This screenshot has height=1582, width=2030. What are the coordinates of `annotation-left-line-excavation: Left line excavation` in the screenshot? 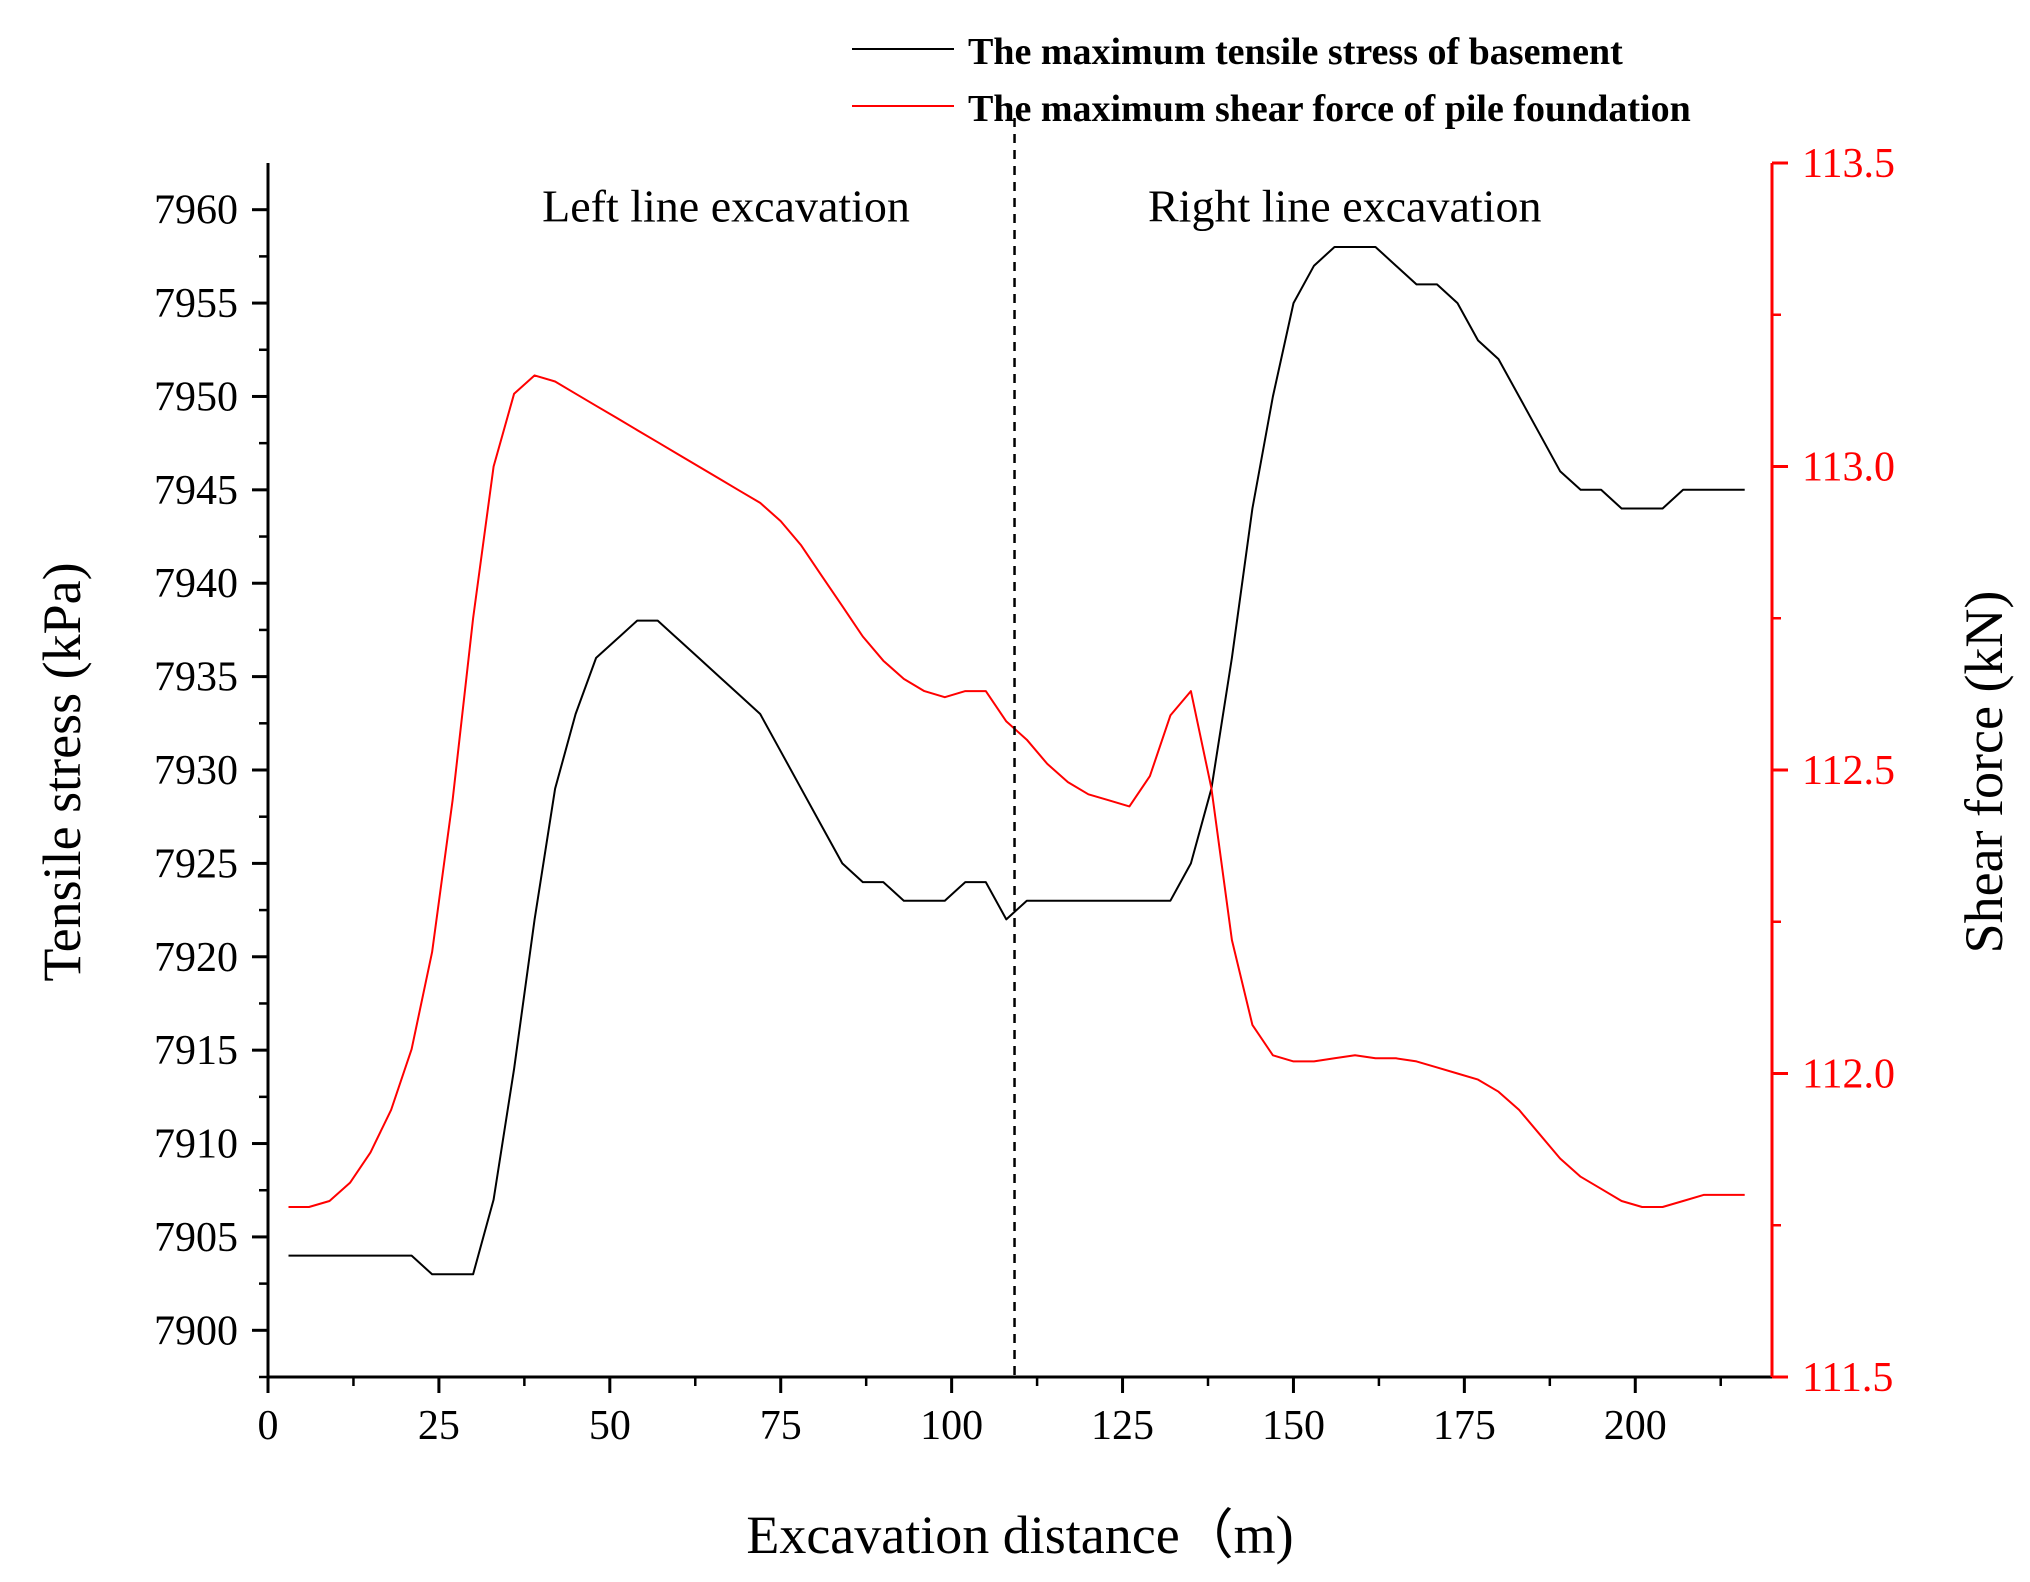 It's located at (726, 206).